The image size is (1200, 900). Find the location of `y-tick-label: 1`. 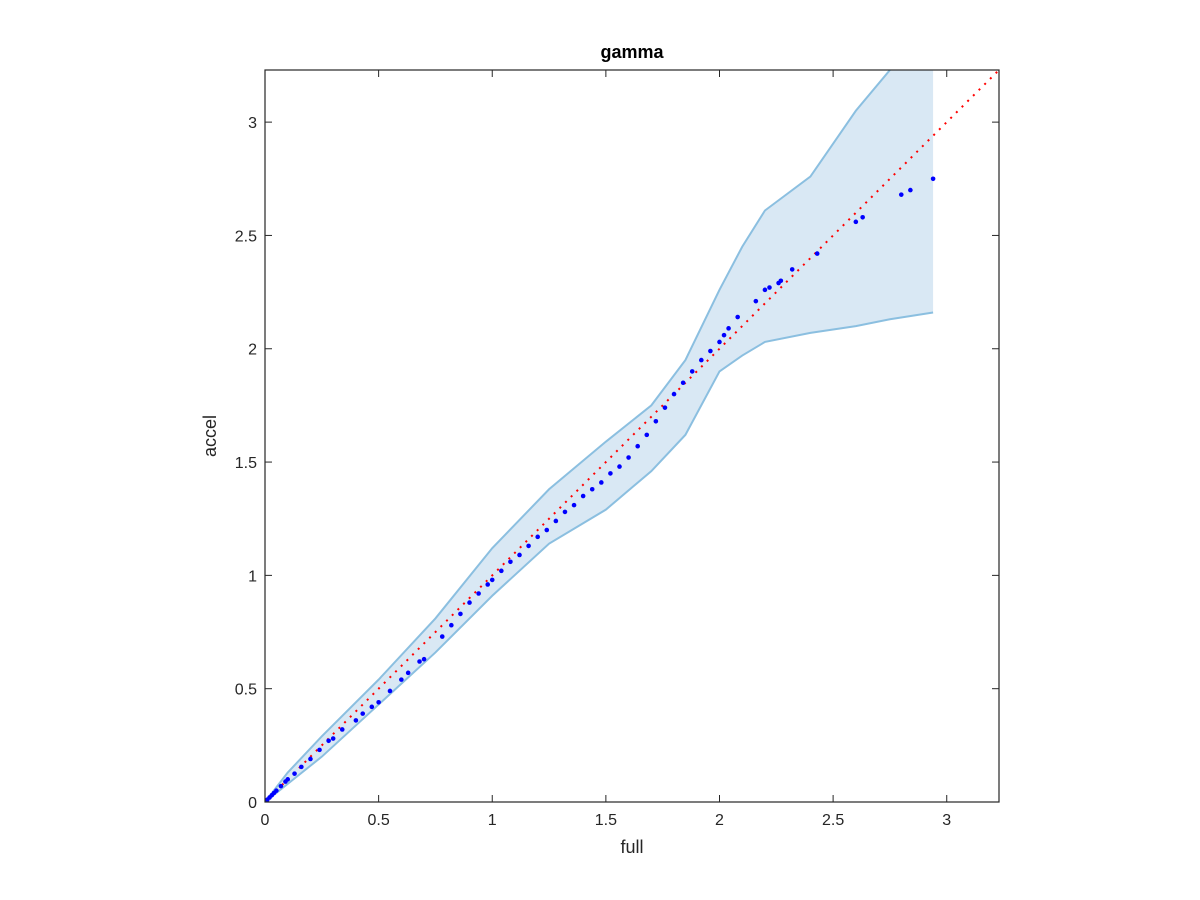

y-tick-label: 1 is located at coordinates (252, 576).